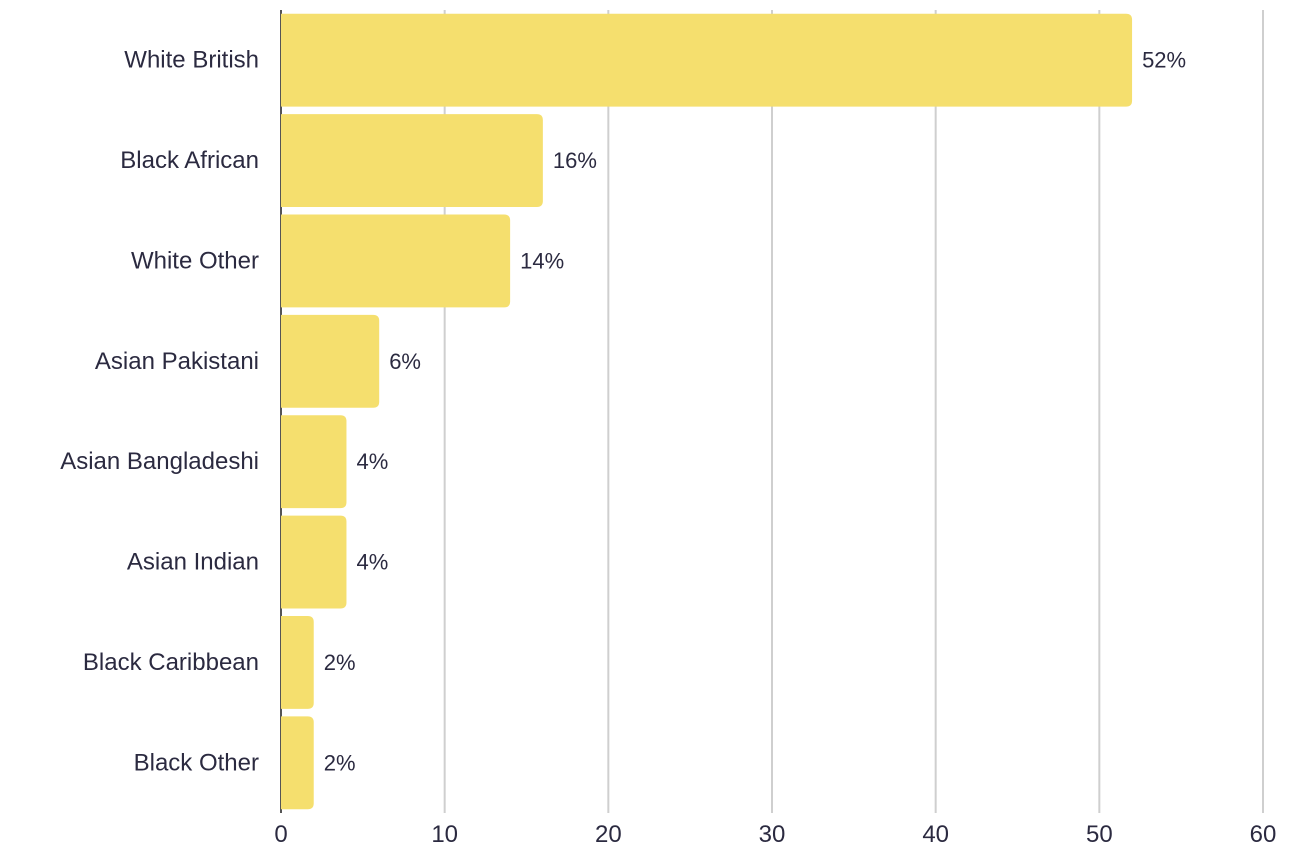  I want to click on data-label: 52%, so click(1164, 60).